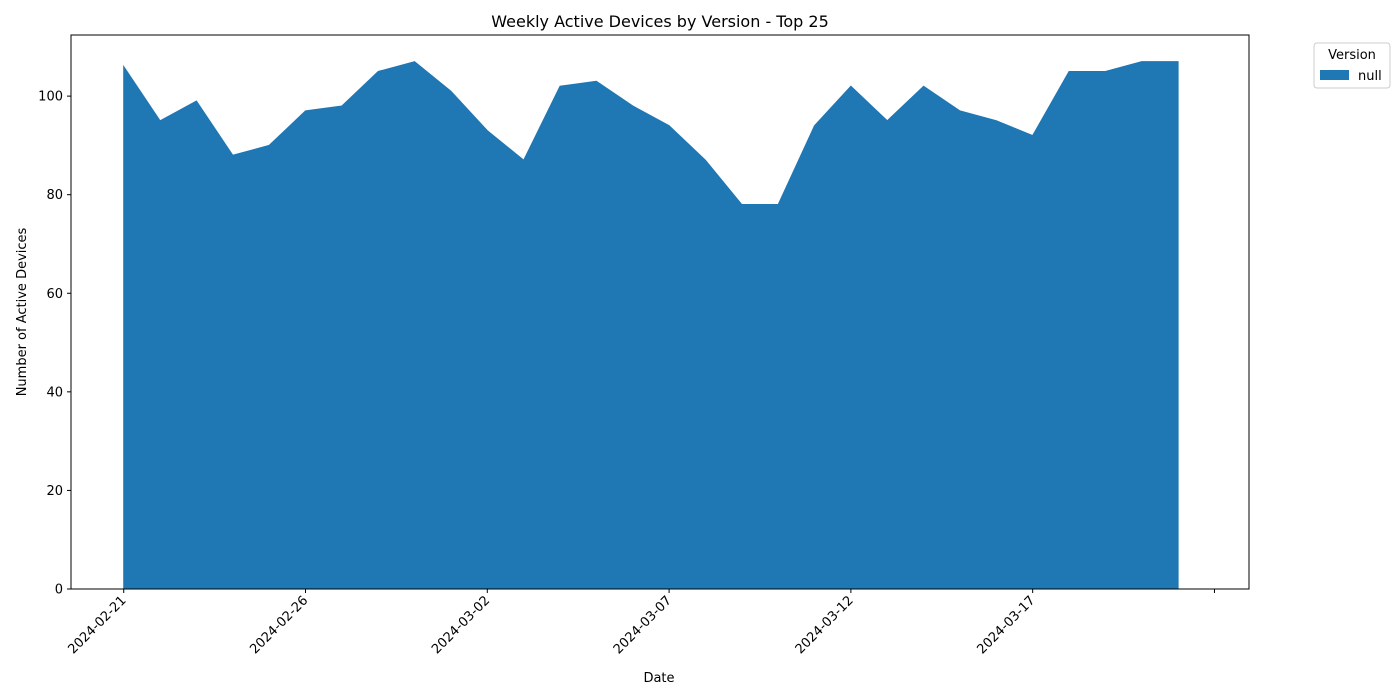 This screenshot has height=700, width=1400. What do you see at coordinates (1334, 75) in the screenshot?
I see `legend-swatch` at bounding box center [1334, 75].